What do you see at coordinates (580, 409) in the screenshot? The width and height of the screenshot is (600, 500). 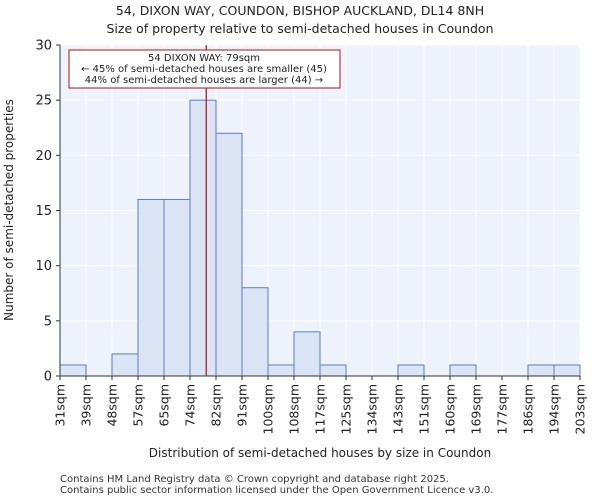 I see `x-tick-label: 203sqm` at bounding box center [580, 409].